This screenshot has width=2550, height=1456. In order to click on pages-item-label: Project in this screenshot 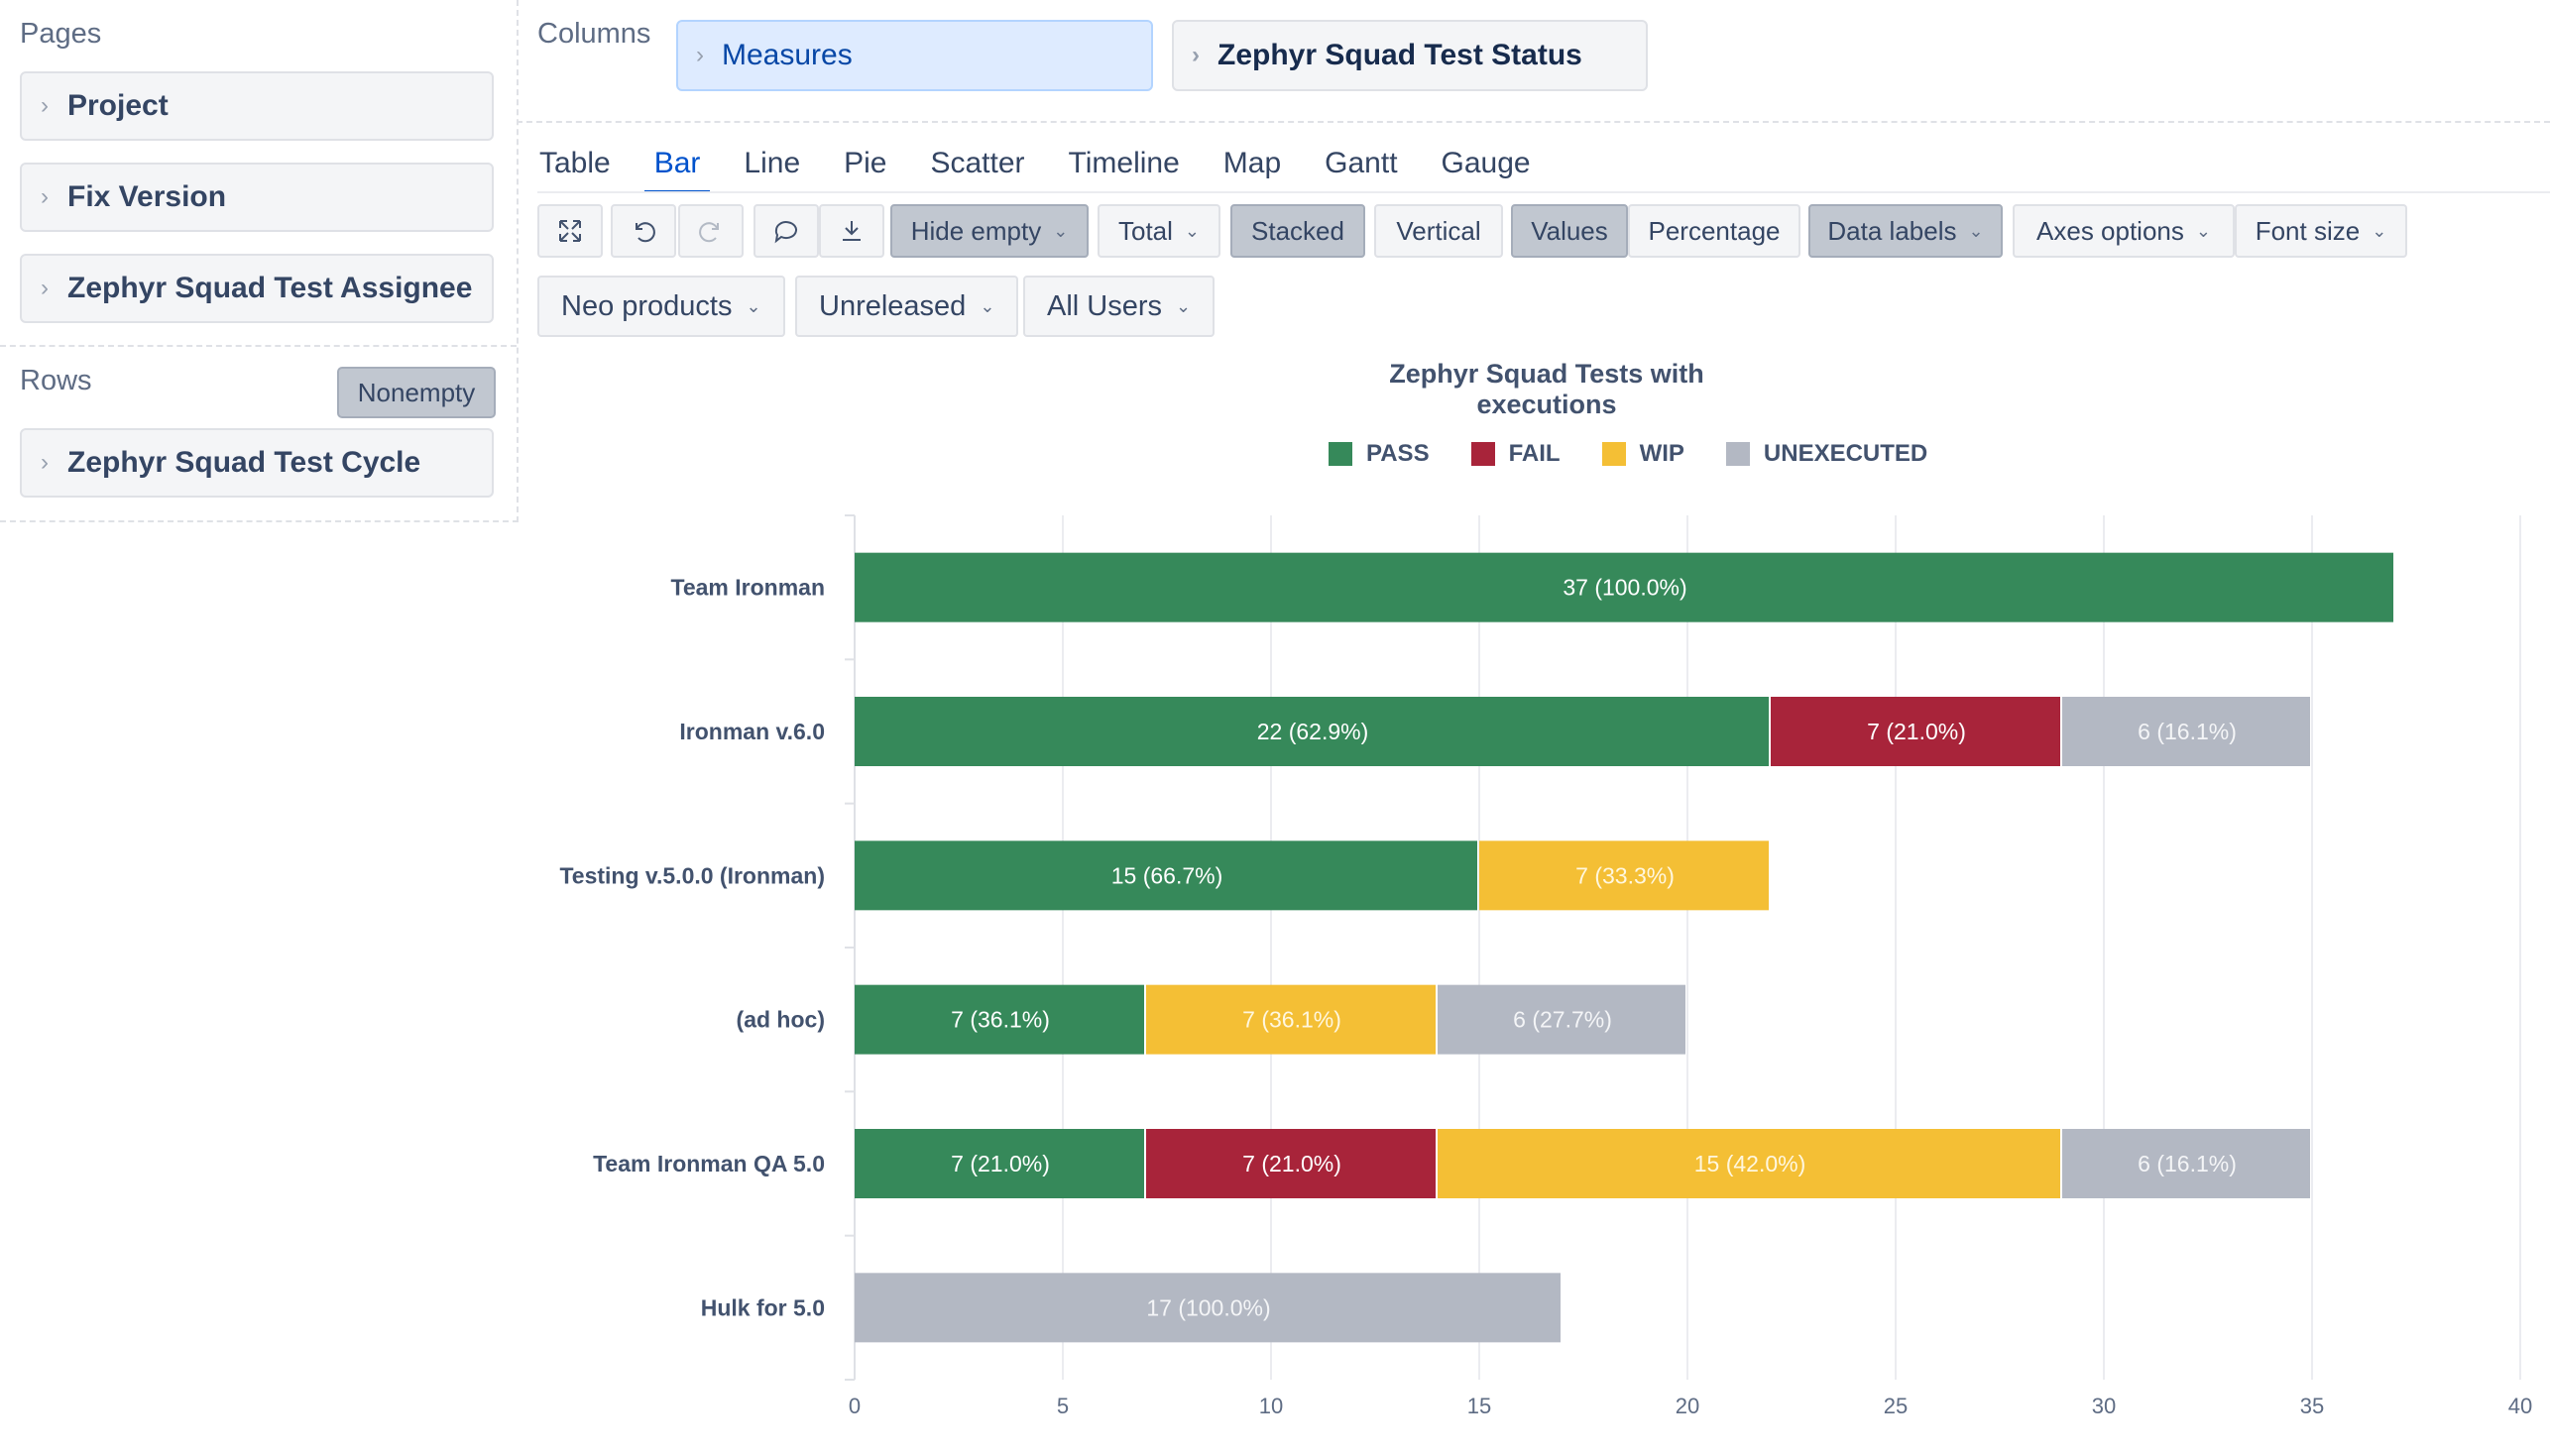, I will do `click(118, 105)`.